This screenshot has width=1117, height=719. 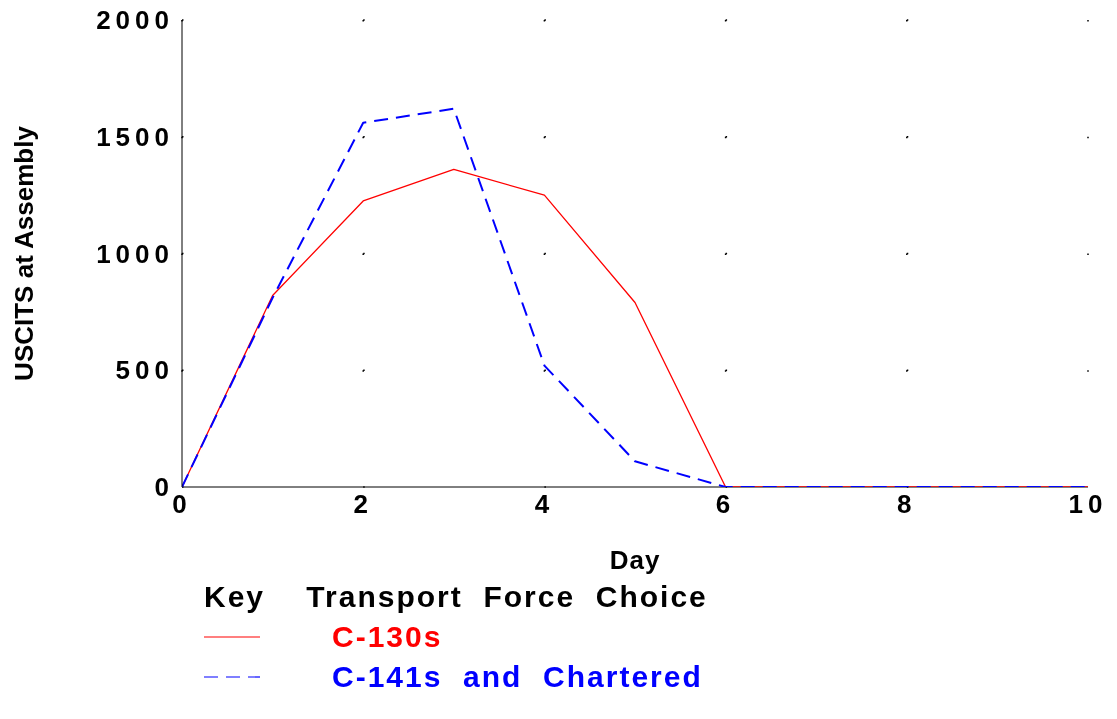 I want to click on legend-label: C-141s and Chartered, so click(x=517, y=677).